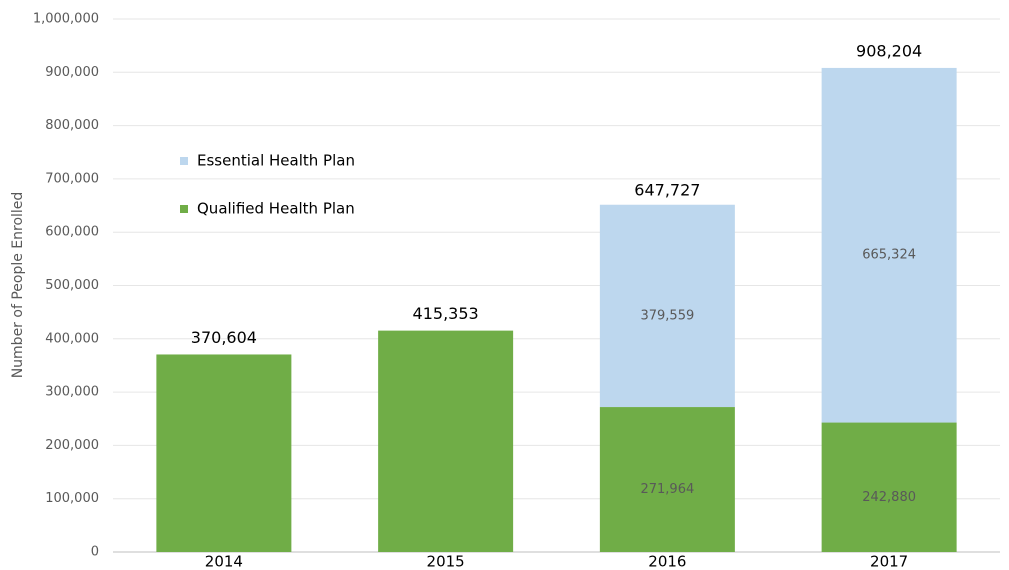 This screenshot has height=570, width=1009. Describe the element at coordinates (72, 498) in the screenshot. I see `y-tick-label: 100,000` at that location.